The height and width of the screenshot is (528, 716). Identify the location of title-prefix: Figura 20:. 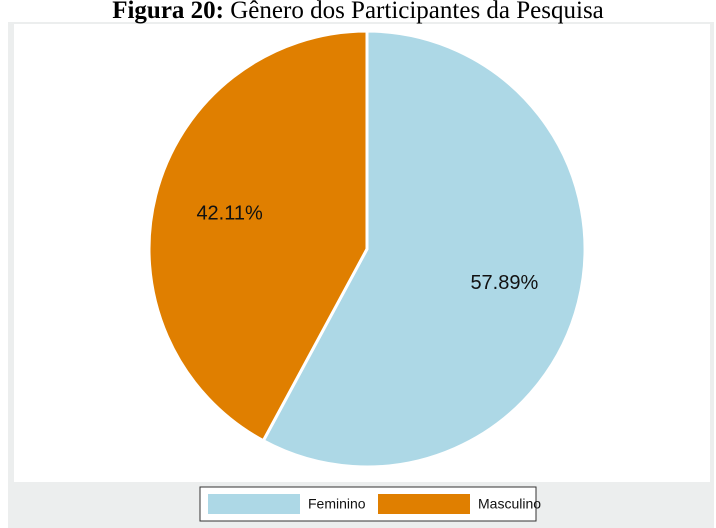
(168, 12).